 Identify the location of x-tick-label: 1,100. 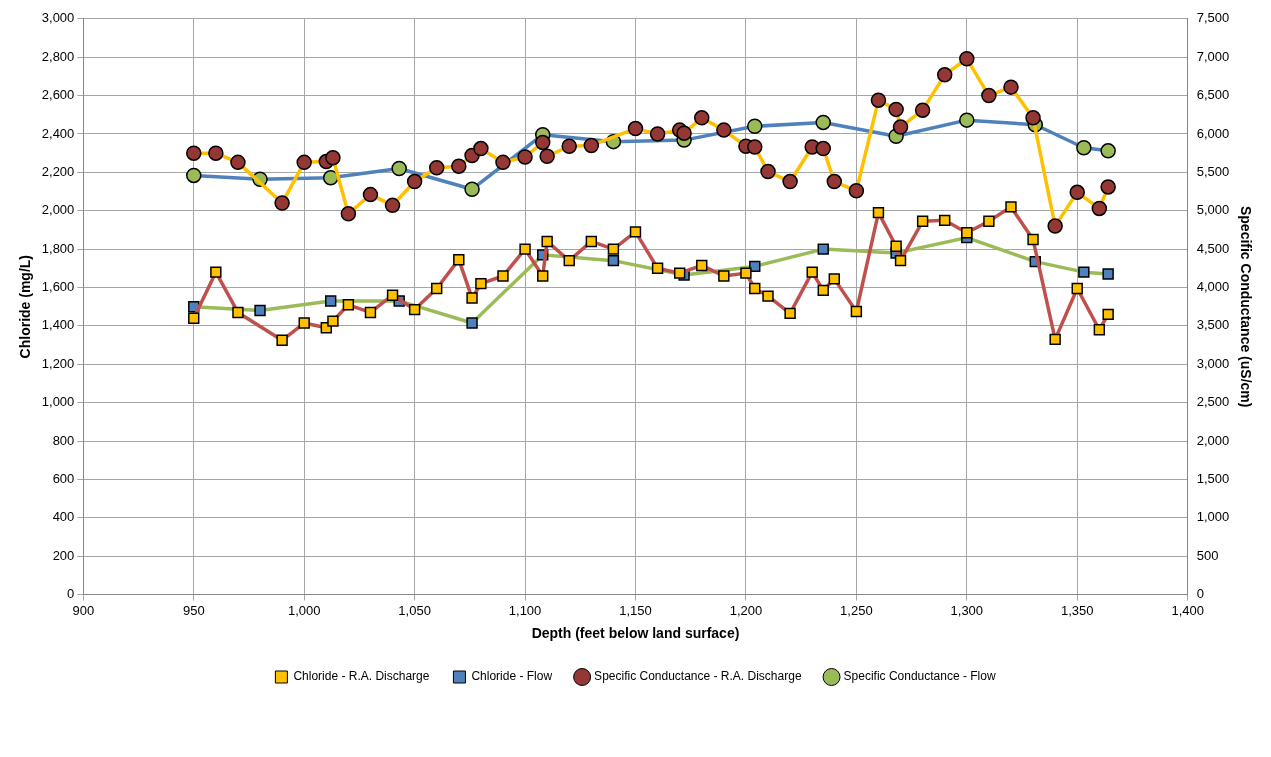
(525, 610).